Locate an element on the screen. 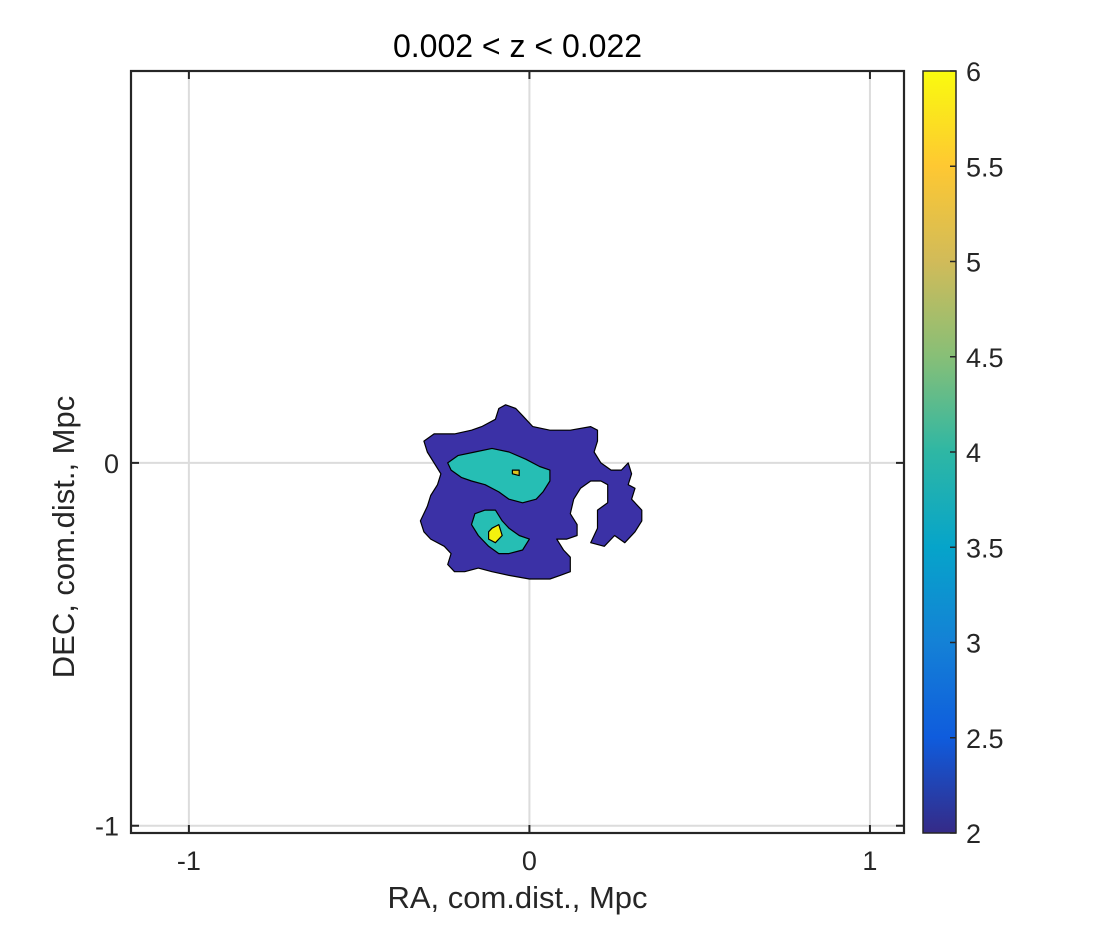  y-tick-label-0: 0 is located at coordinates (111, 464).